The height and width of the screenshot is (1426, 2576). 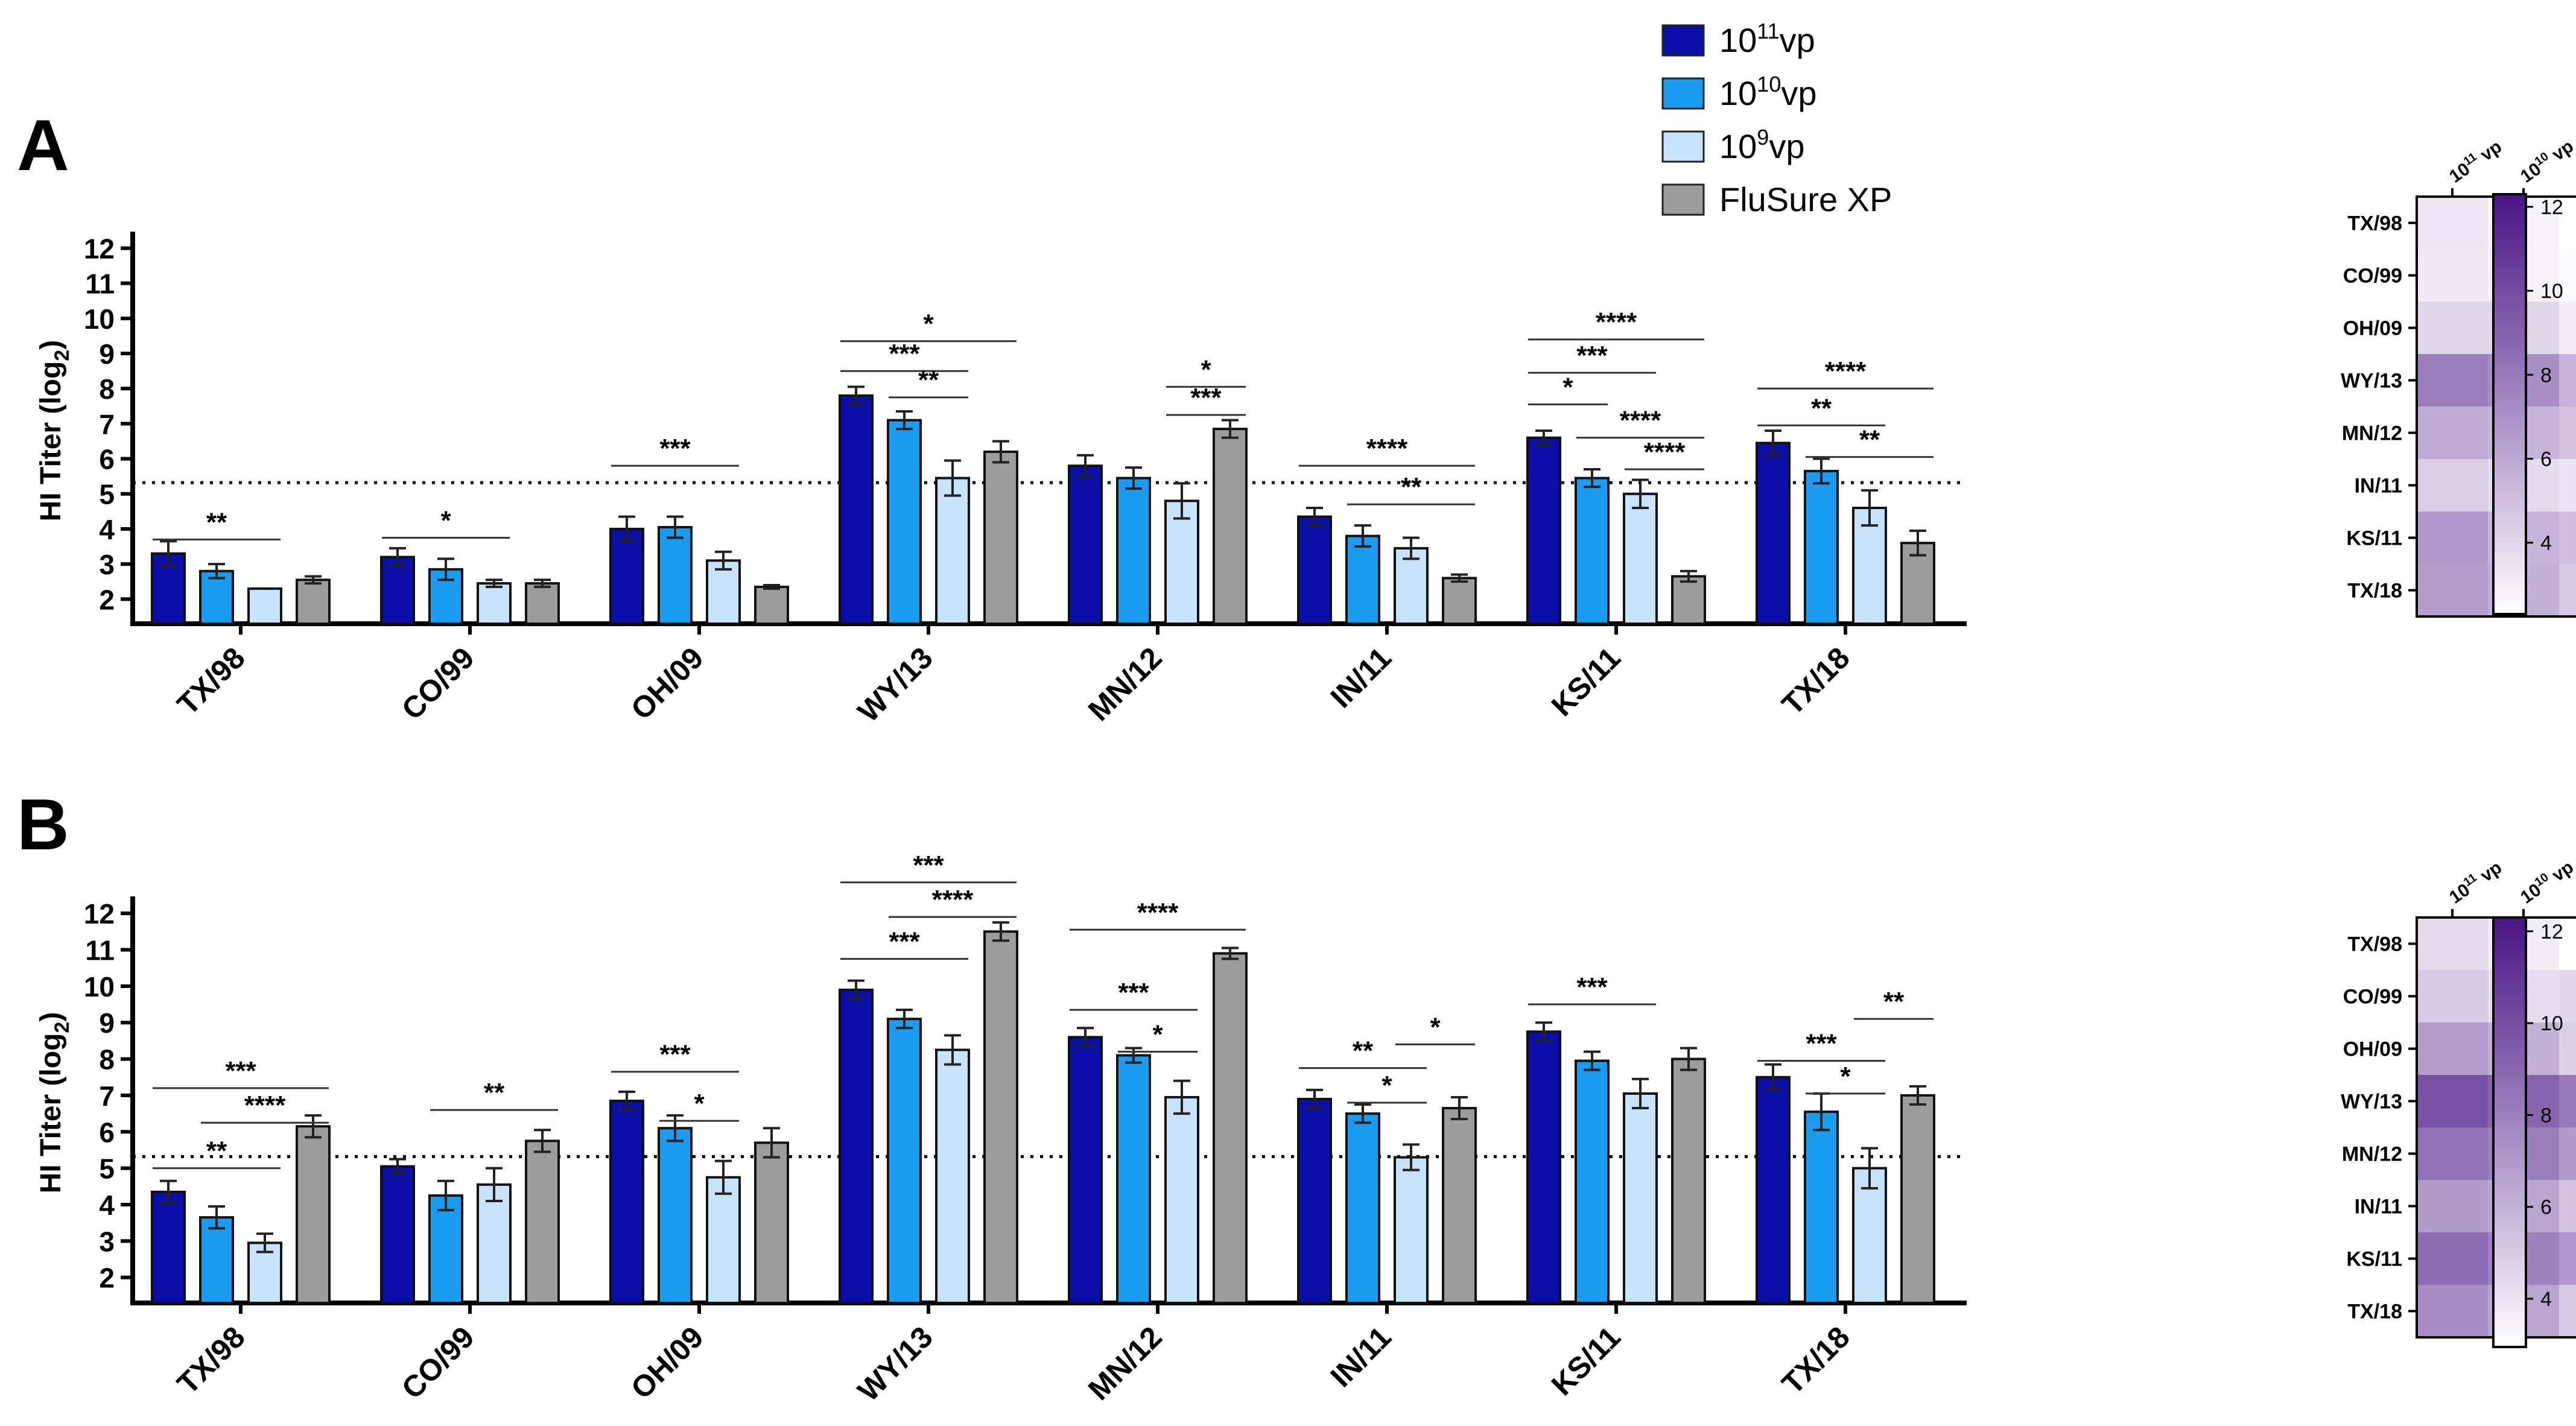 I want to click on panel-a-xtick-label-1: CO/99, so click(x=438, y=683).